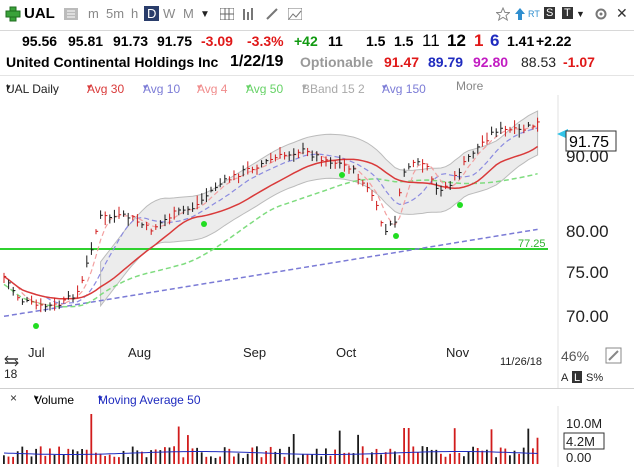 Image resolution: width=634 pixels, height=467 pixels. Describe the element at coordinates (580, 441) in the screenshot. I see `volume-tick-current: 4.2M` at that location.